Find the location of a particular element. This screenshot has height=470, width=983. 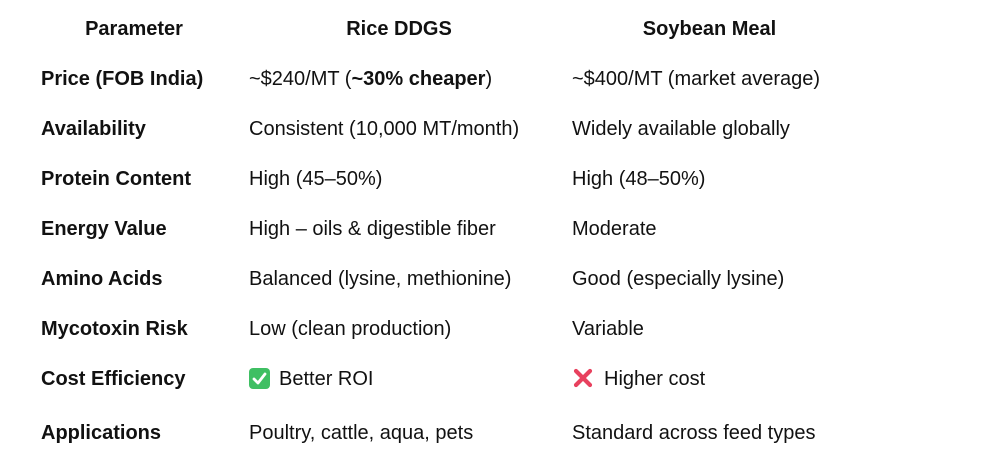

table-header-row: Parameter Rice DDGS Soybean Meal is located at coordinates (491, 29).